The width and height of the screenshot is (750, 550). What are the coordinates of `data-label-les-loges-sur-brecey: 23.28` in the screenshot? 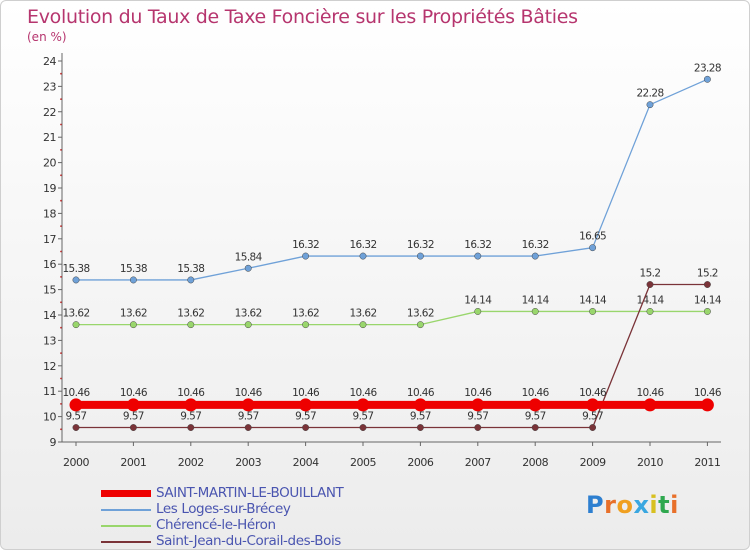 It's located at (707, 68).